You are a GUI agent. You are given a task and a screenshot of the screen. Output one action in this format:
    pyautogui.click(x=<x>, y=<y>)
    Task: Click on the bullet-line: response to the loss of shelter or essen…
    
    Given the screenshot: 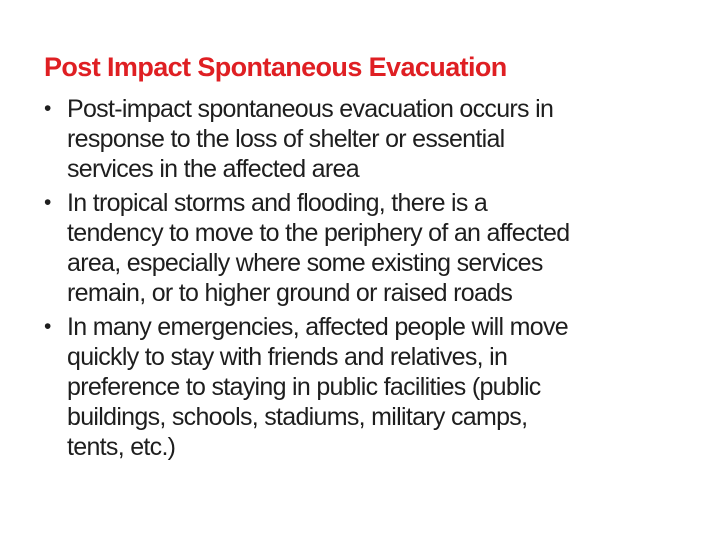 What is the action you would take?
    pyautogui.click(x=286, y=139)
    